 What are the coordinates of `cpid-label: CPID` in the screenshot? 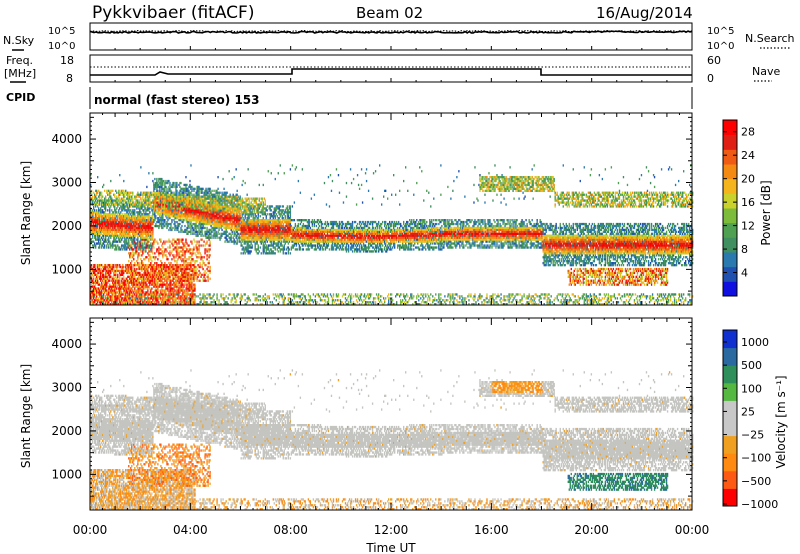 It's located at (20, 97).